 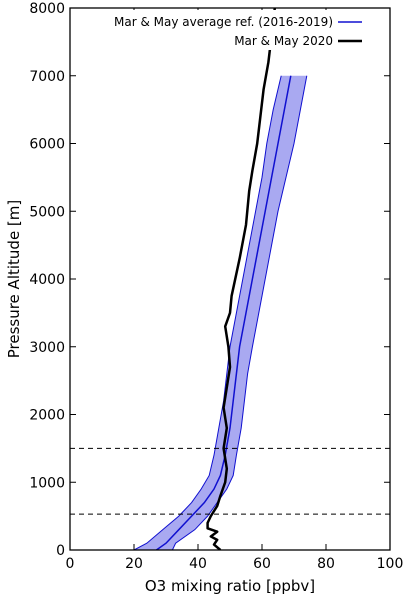 What do you see at coordinates (47, 280) in the screenshot?
I see `y-tick-label: 4000` at bounding box center [47, 280].